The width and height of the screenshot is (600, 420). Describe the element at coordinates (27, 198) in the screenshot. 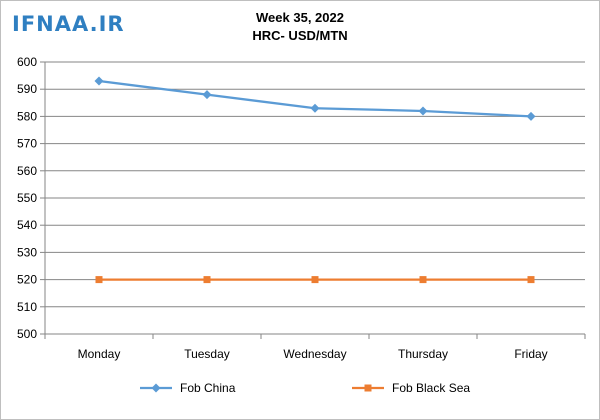

I see `y-tick-label: 550` at that location.